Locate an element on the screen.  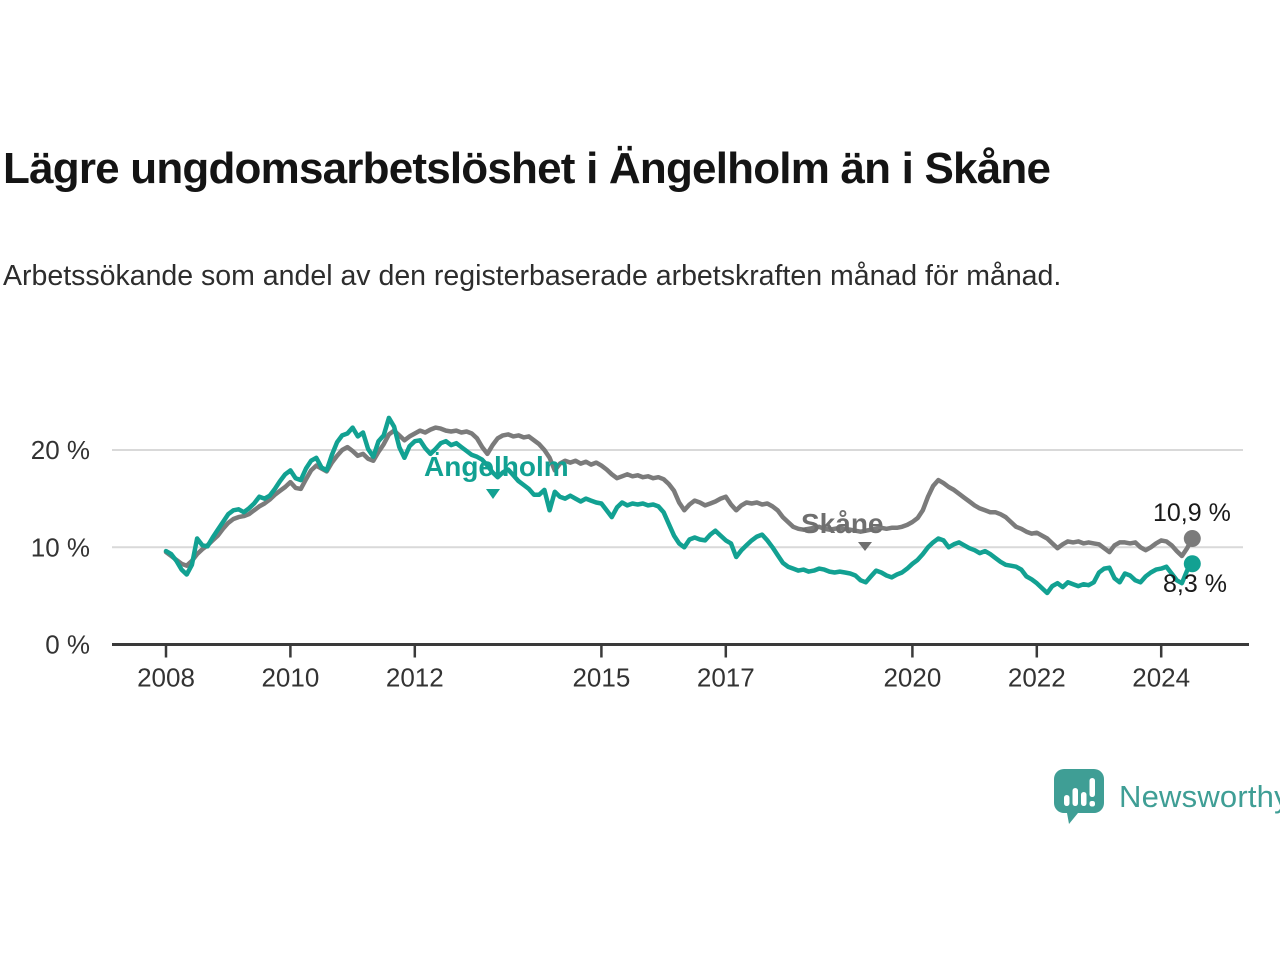
x-axis-tick-label: 2024 is located at coordinates (1161, 678).